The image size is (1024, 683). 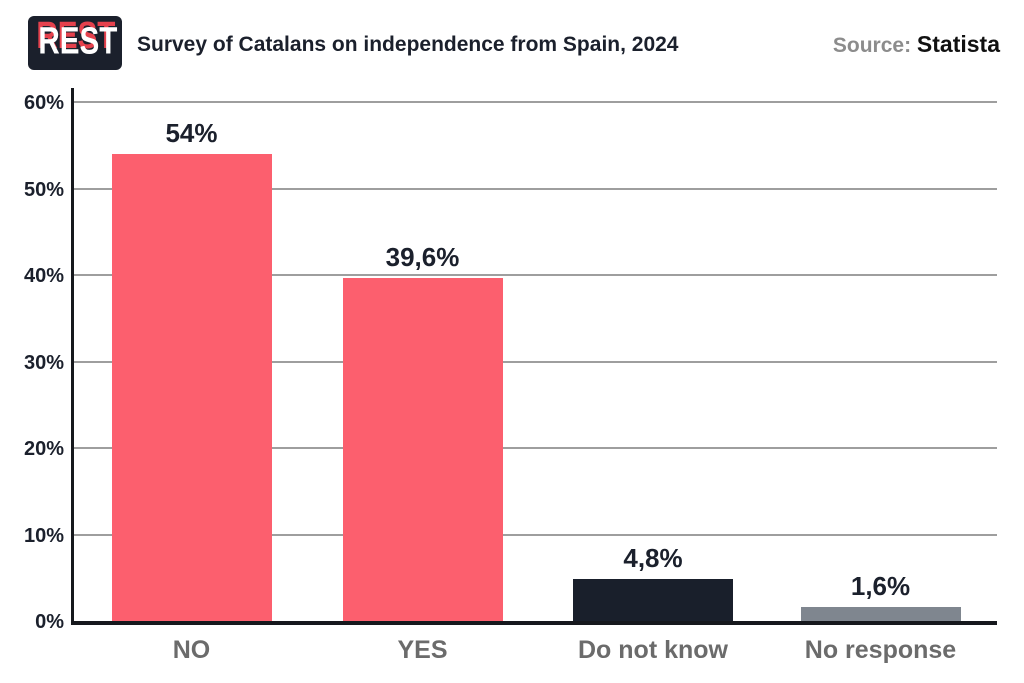 What do you see at coordinates (535, 361) in the screenshot?
I see `gridline-30%` at bounding box center [535, 361].